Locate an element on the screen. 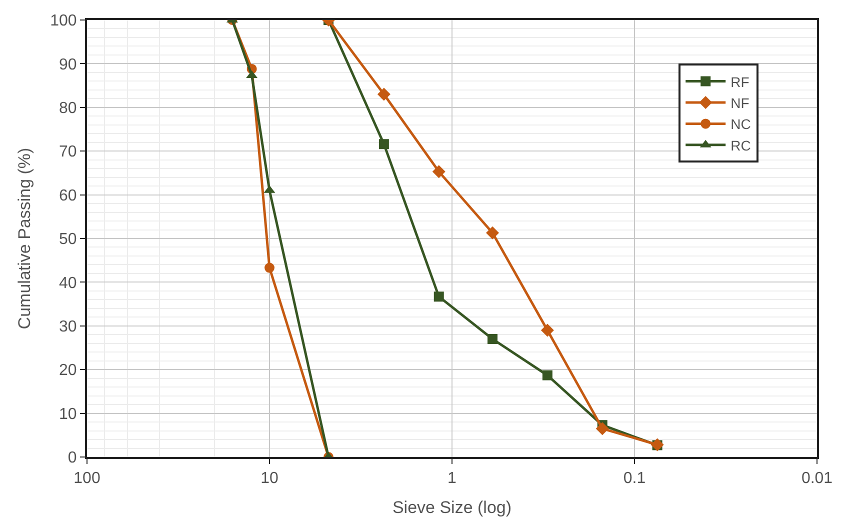 The image size is (845, 526). legend-label: NC is located at coordinates (740, 124).